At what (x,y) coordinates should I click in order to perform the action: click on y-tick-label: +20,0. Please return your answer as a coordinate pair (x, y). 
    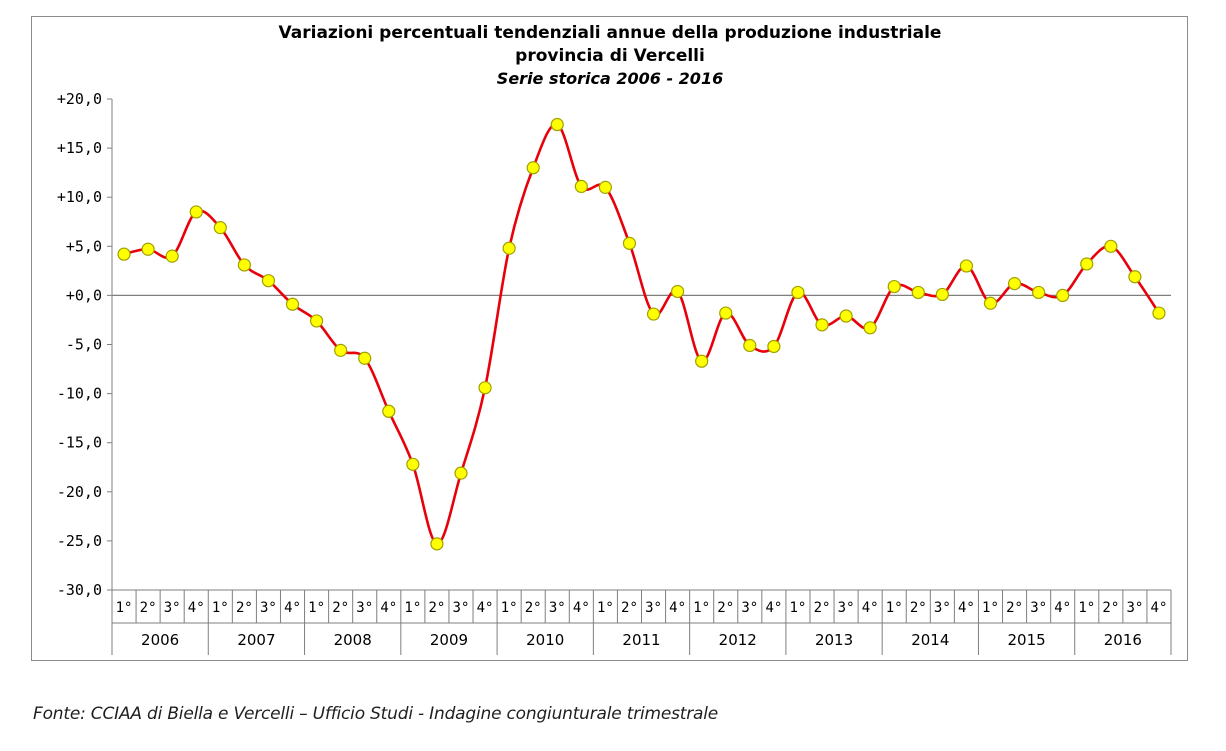
    Looking at the image, I should click on (79, 99).